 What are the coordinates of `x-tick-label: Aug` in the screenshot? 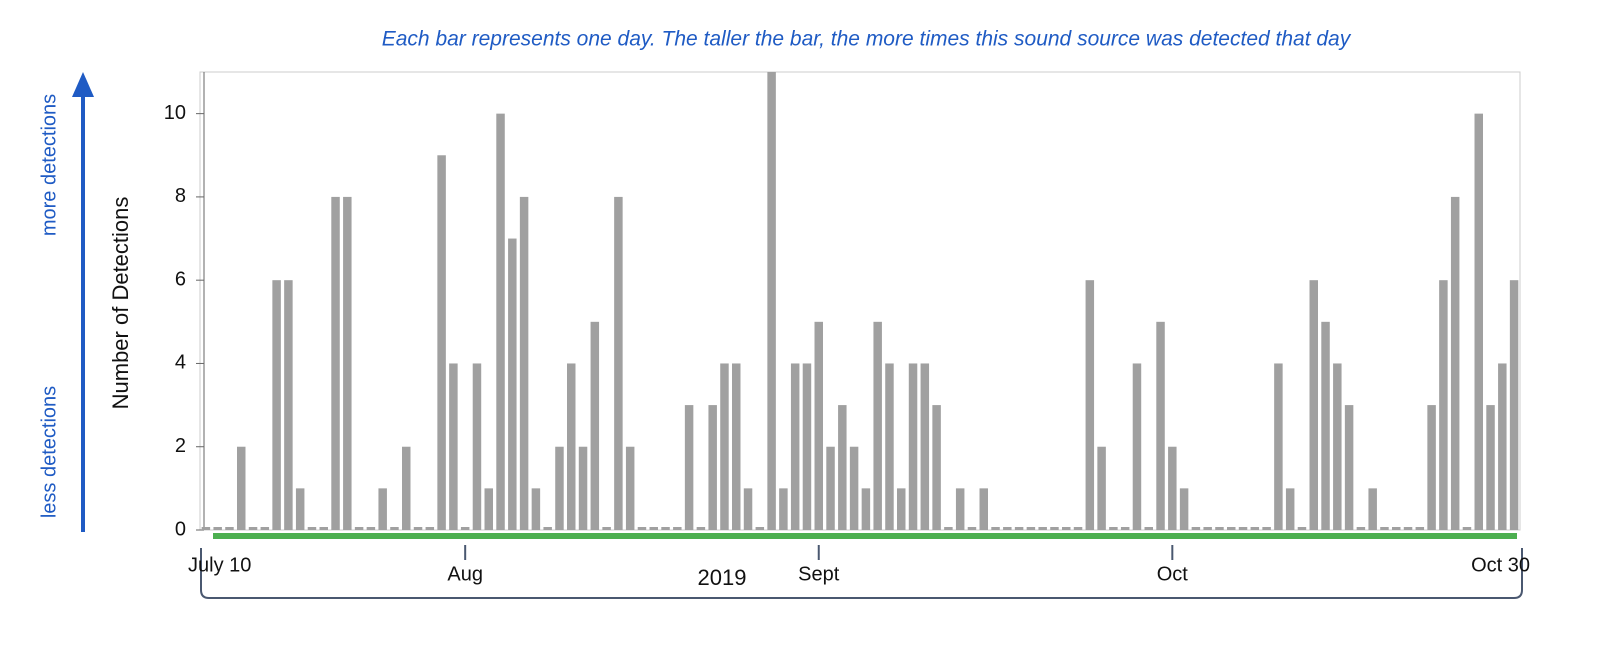 It's located at (465, 574).